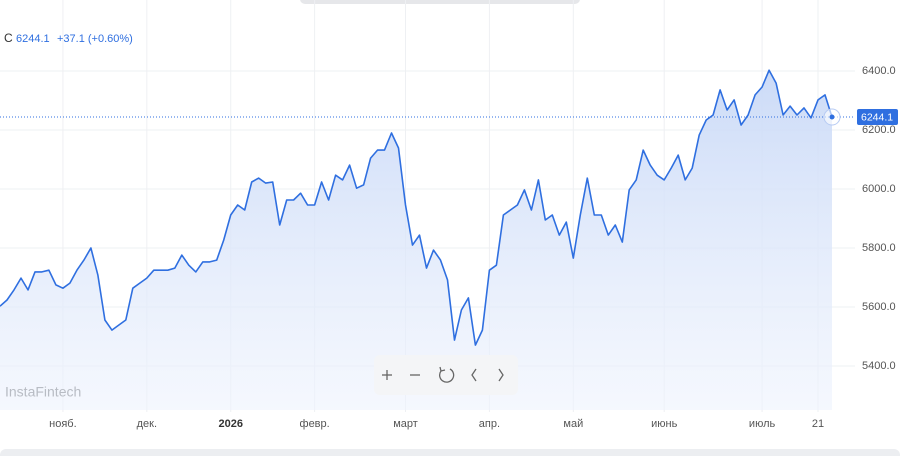 The width and height of the screenshot is (900, 456). Describe the element at coordinates (832, 117) in the screenshot. I see `last-point` at that location.